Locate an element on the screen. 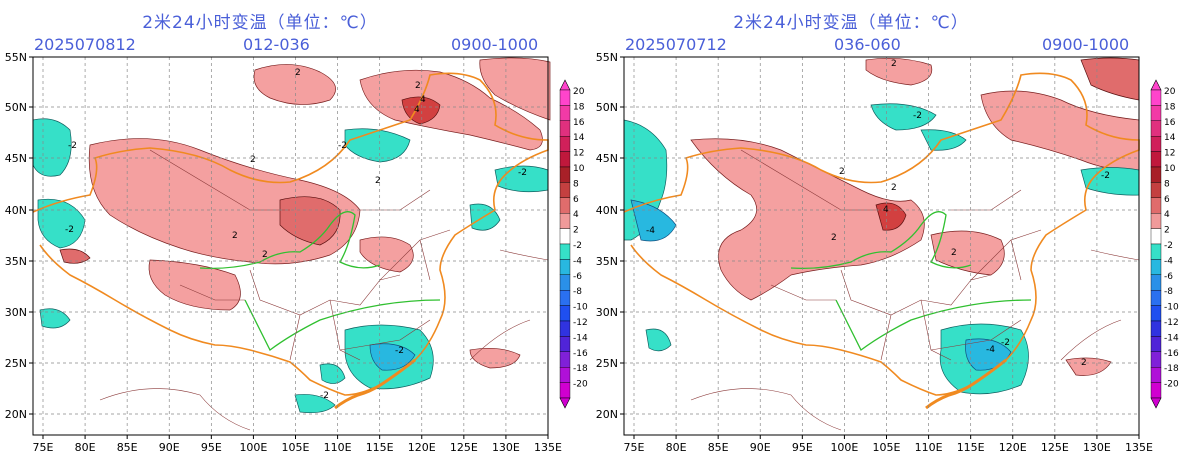 The height and width of the screenshot is (465, 1182). colorbar-label: -4 is located at coordinates (577, 261).